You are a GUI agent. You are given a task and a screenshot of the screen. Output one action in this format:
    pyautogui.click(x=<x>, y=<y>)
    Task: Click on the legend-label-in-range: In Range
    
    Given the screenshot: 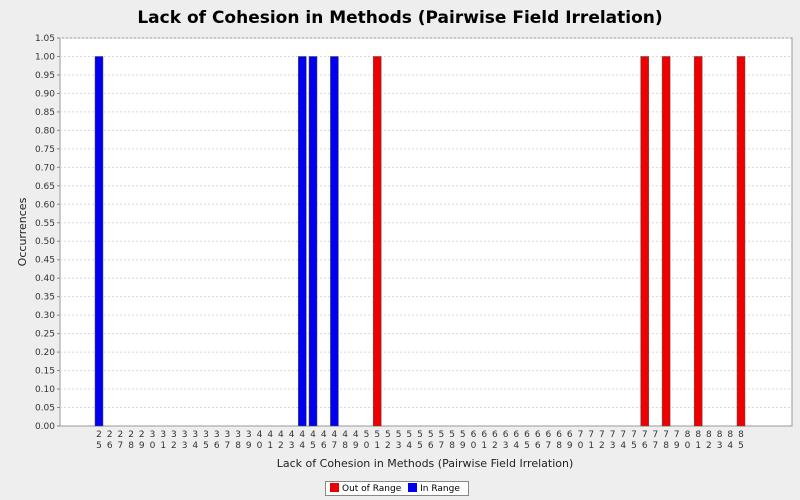 What is the action you would take?
    pyautogui.click(x=440, y=489)
    